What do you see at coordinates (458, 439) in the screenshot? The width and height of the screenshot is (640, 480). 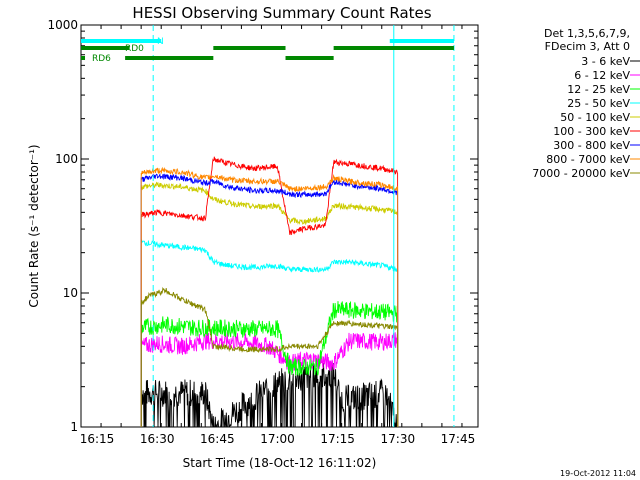 I see `x-tick-label: 17:45` at bounding box center [458, 439].